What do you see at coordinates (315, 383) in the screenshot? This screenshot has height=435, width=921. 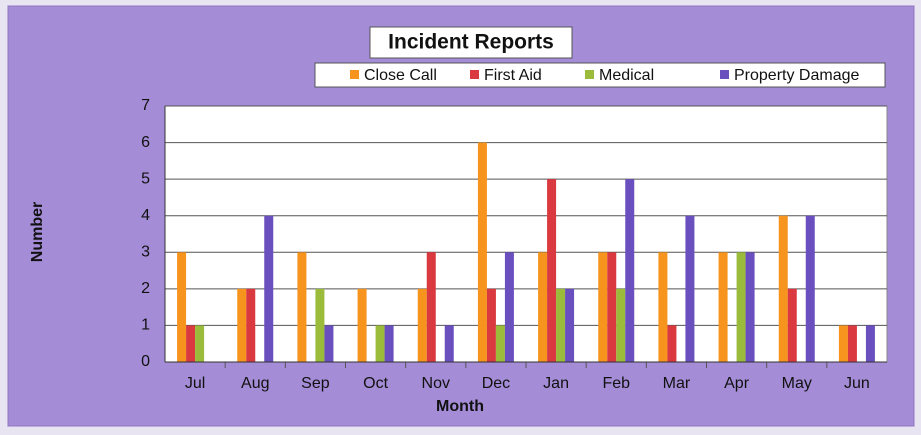 I see `x-tick-label: Sep` at bounding box center [315, 383].